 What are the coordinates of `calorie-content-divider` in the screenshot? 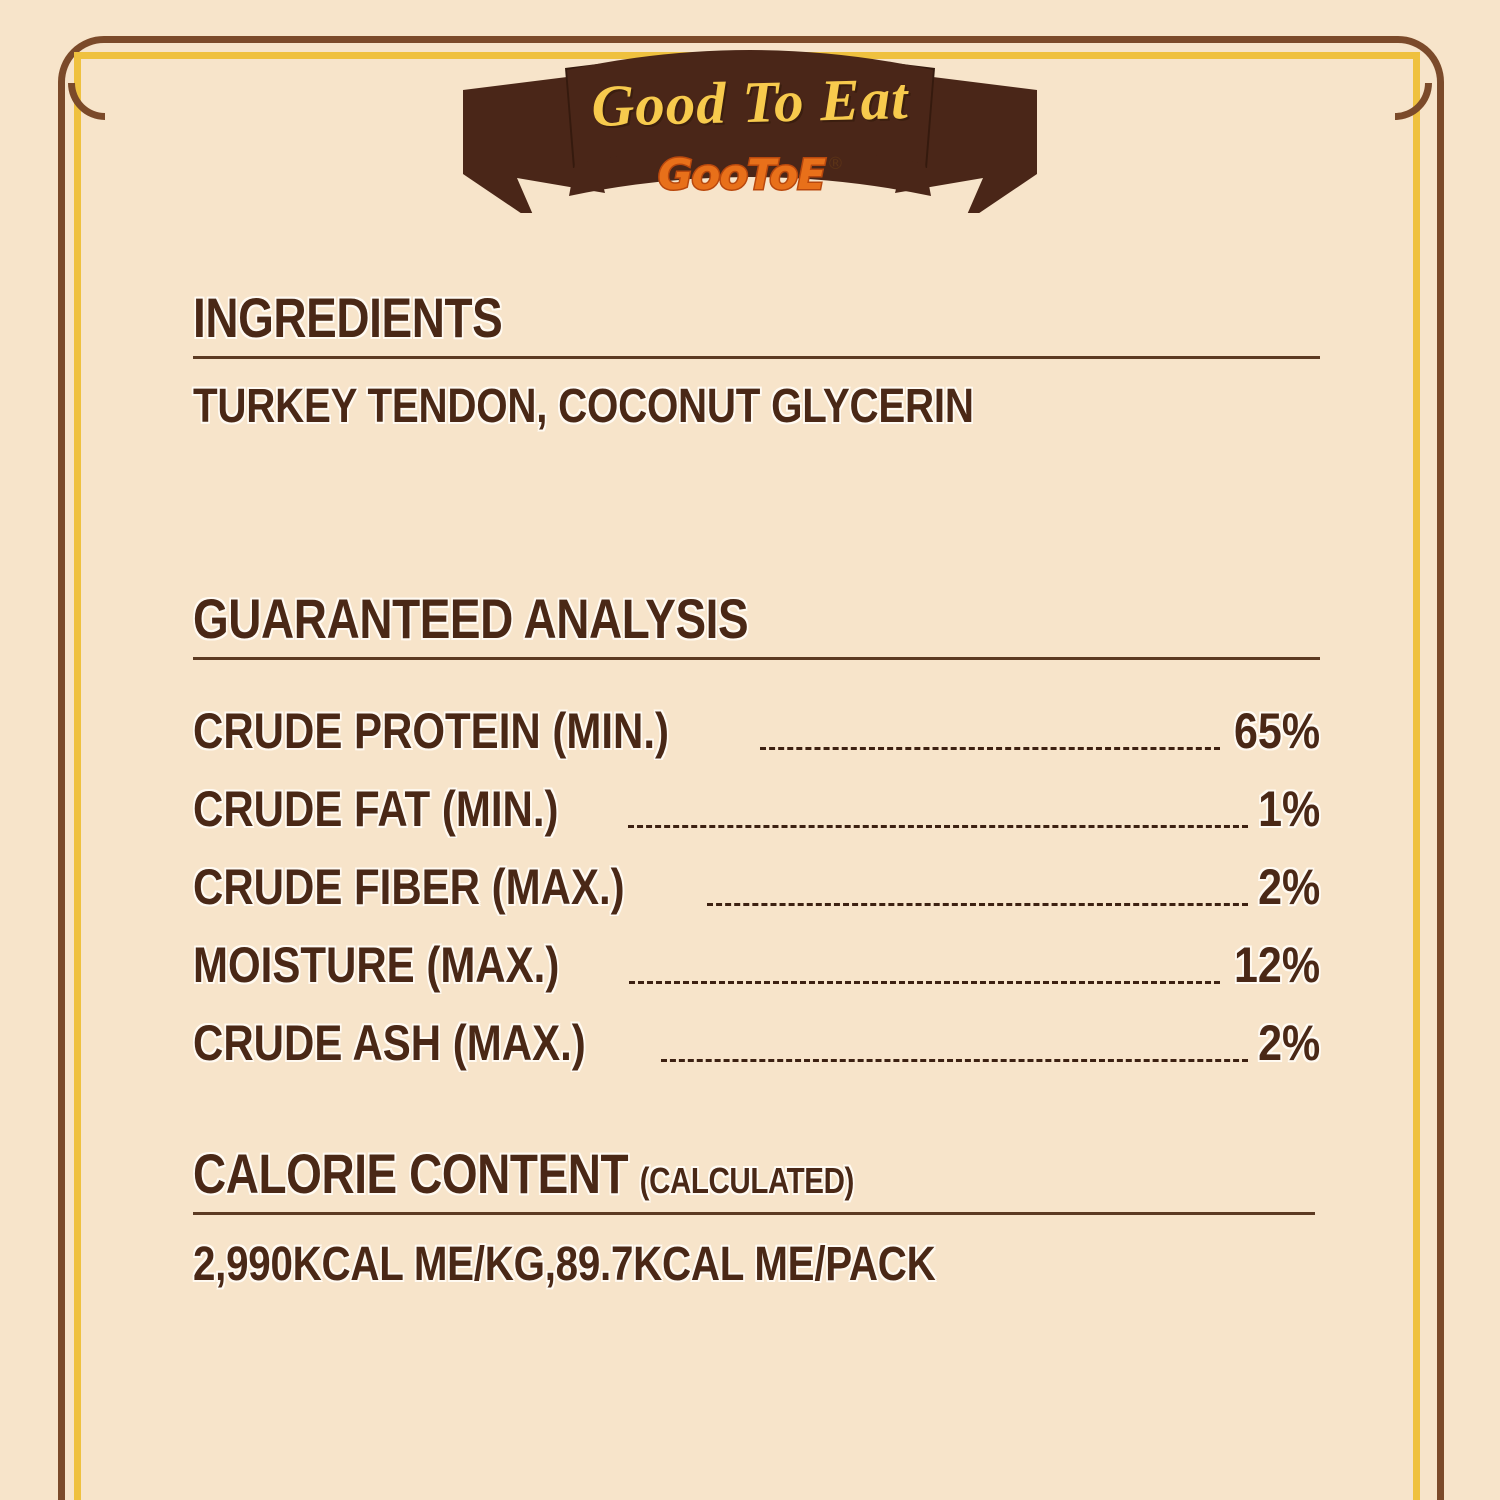 It's located at (754, 1213).